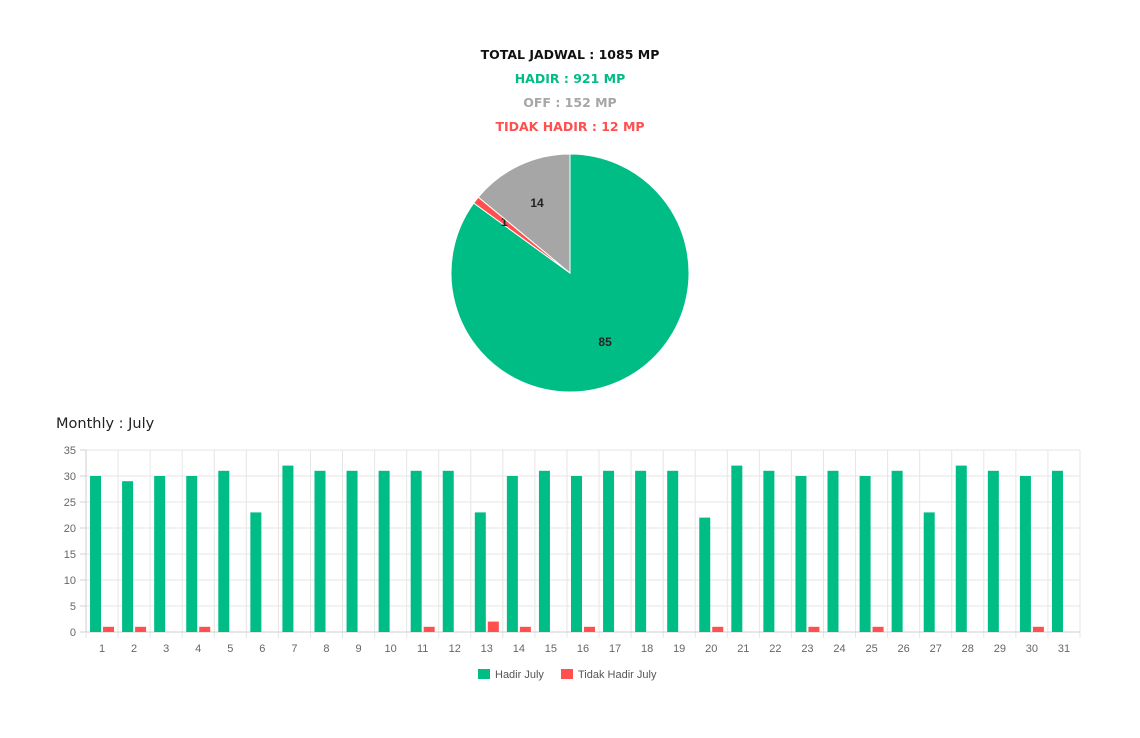 The width and height of the screenshot is (1140, 738). I want to click on x-tick-label: 5, so click(230, 649).